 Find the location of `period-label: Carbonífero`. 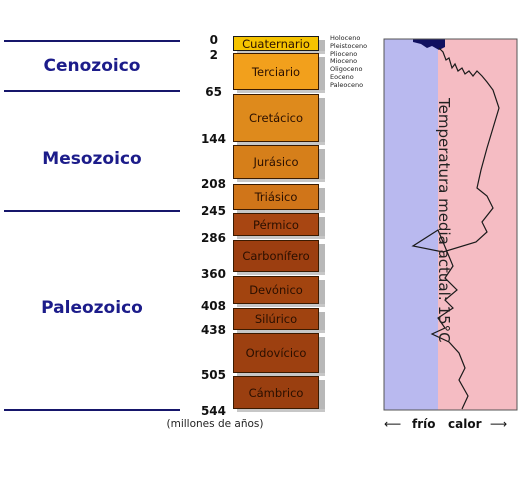

period-label: Carbonífero is located at coordinates (276, 256).